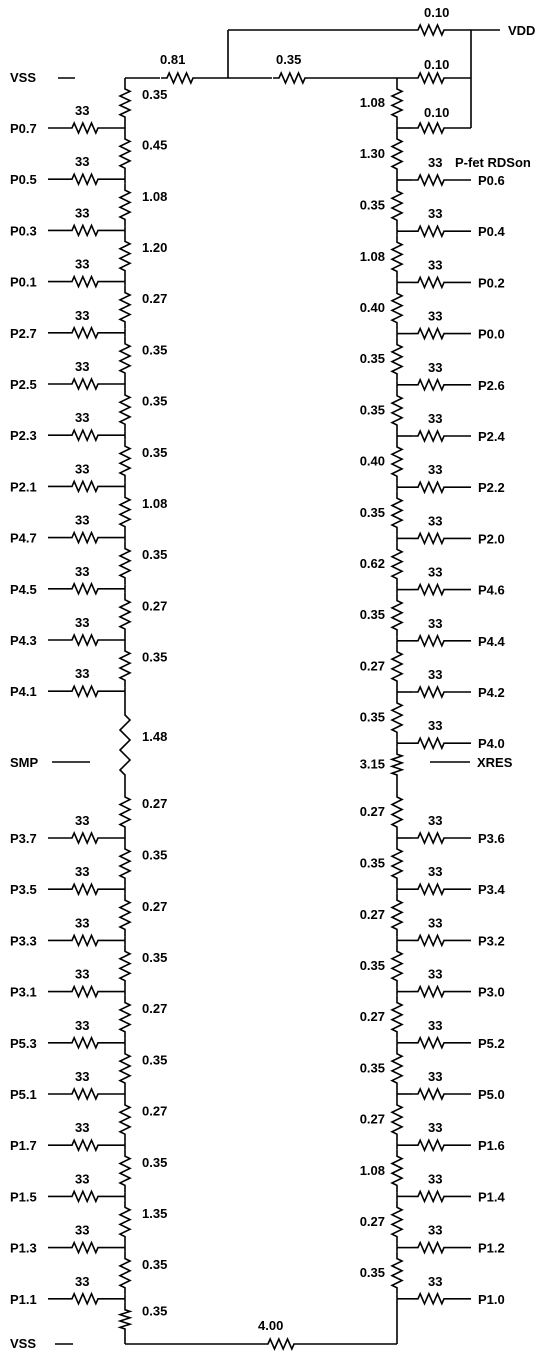  What do you see at coordinates (491, 385) in the screenshot?
I see `right-pin-label: P2.6` at bounding box center [491, 385].